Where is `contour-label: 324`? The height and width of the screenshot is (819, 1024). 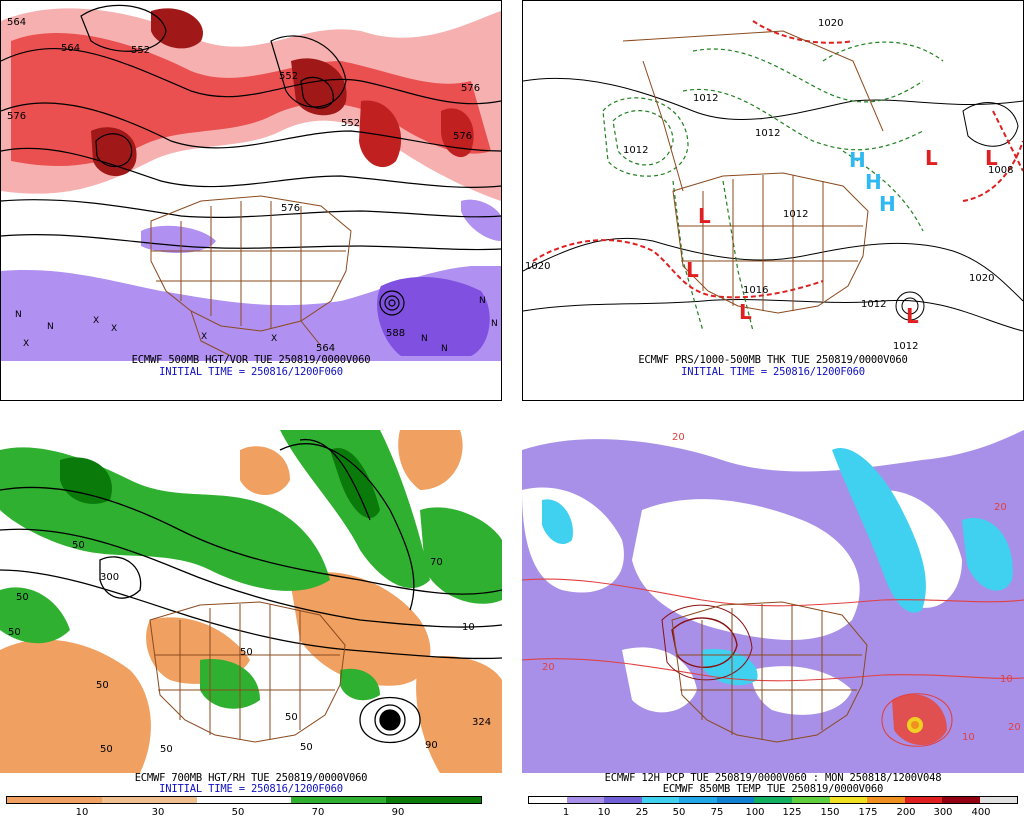
contour-label: 324 is located at coordinates (481, 722).